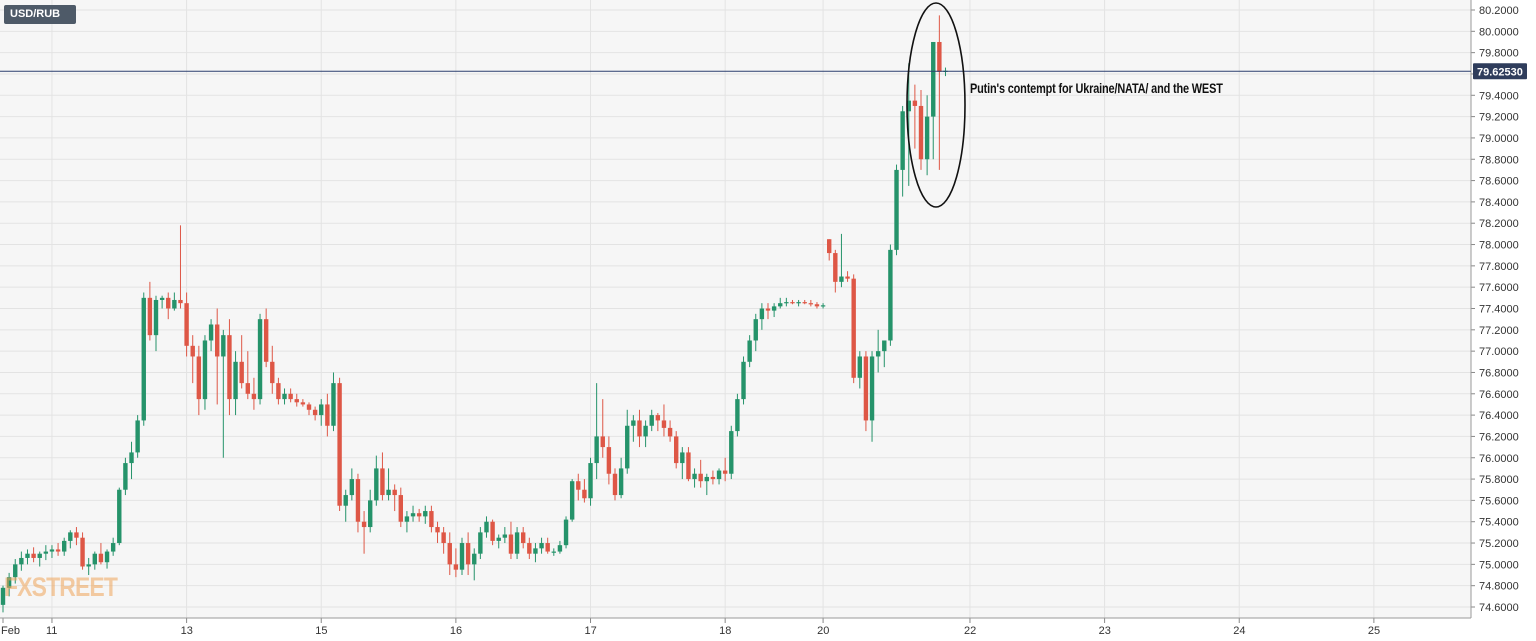 The image size is (1536, 641). What do you see at coordinates (1499, 523) in the screenshot?
I see `y-tick-label: 75.4000` at bounding box center [1499, 523].